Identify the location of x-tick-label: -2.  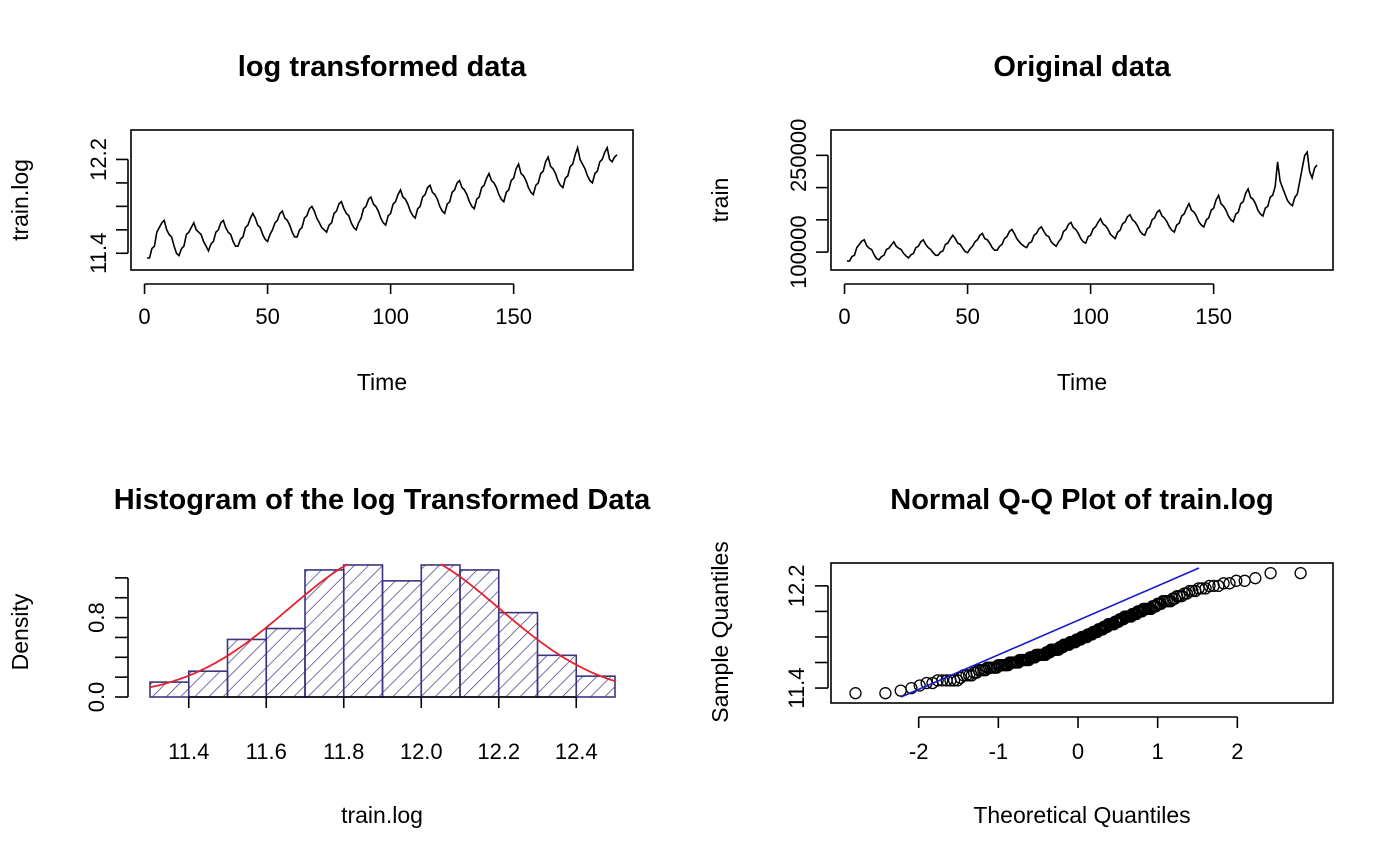
(919, 751).